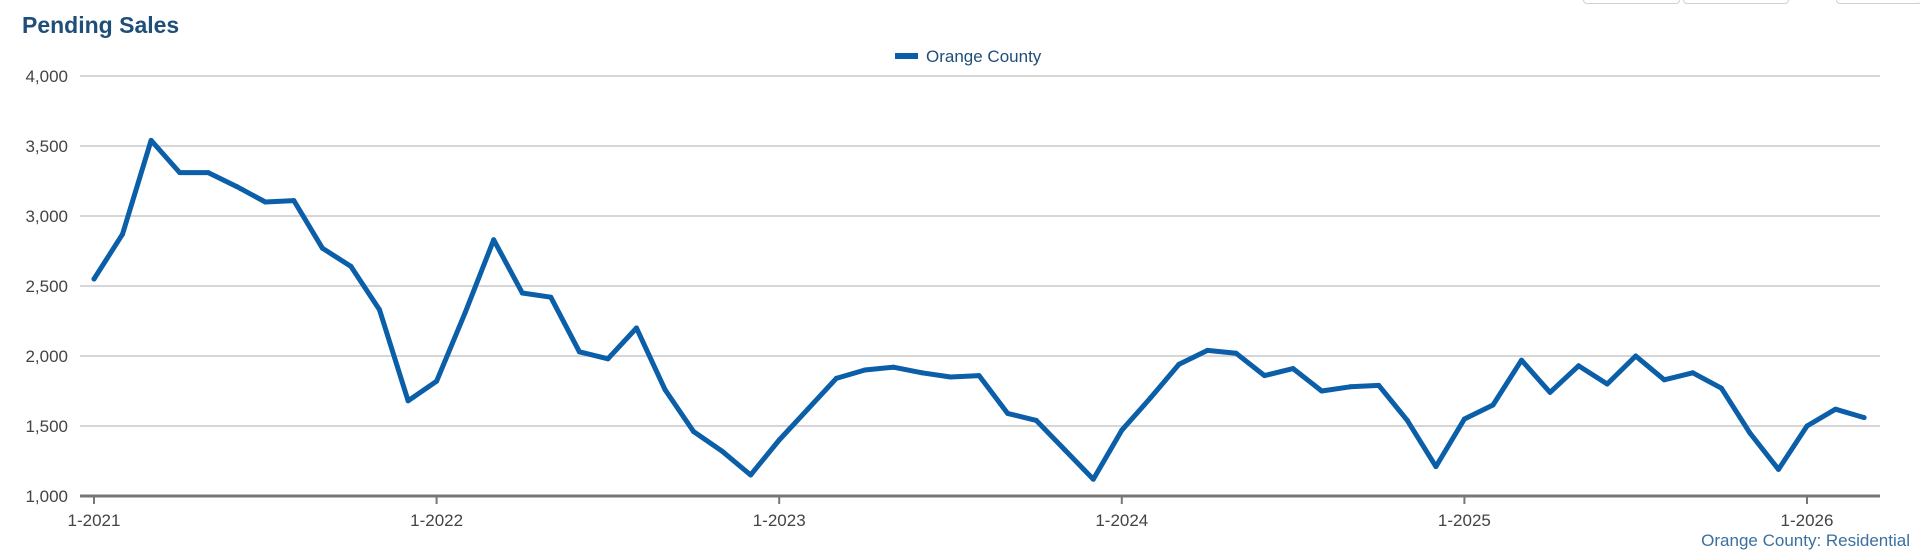 Image resolution: width=1920 pixels, height=560 pixels. I want to click on x-tick-label: 1-2023, so click(779, 520).